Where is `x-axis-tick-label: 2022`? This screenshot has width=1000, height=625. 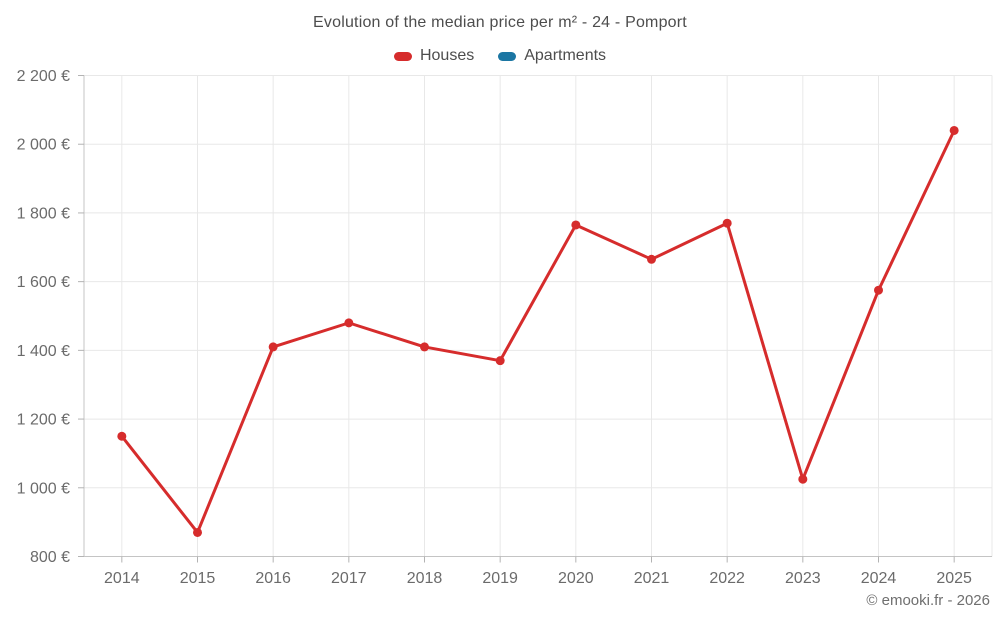
x-axis-tick-label: 2022 is located at coordinates (727, 578).